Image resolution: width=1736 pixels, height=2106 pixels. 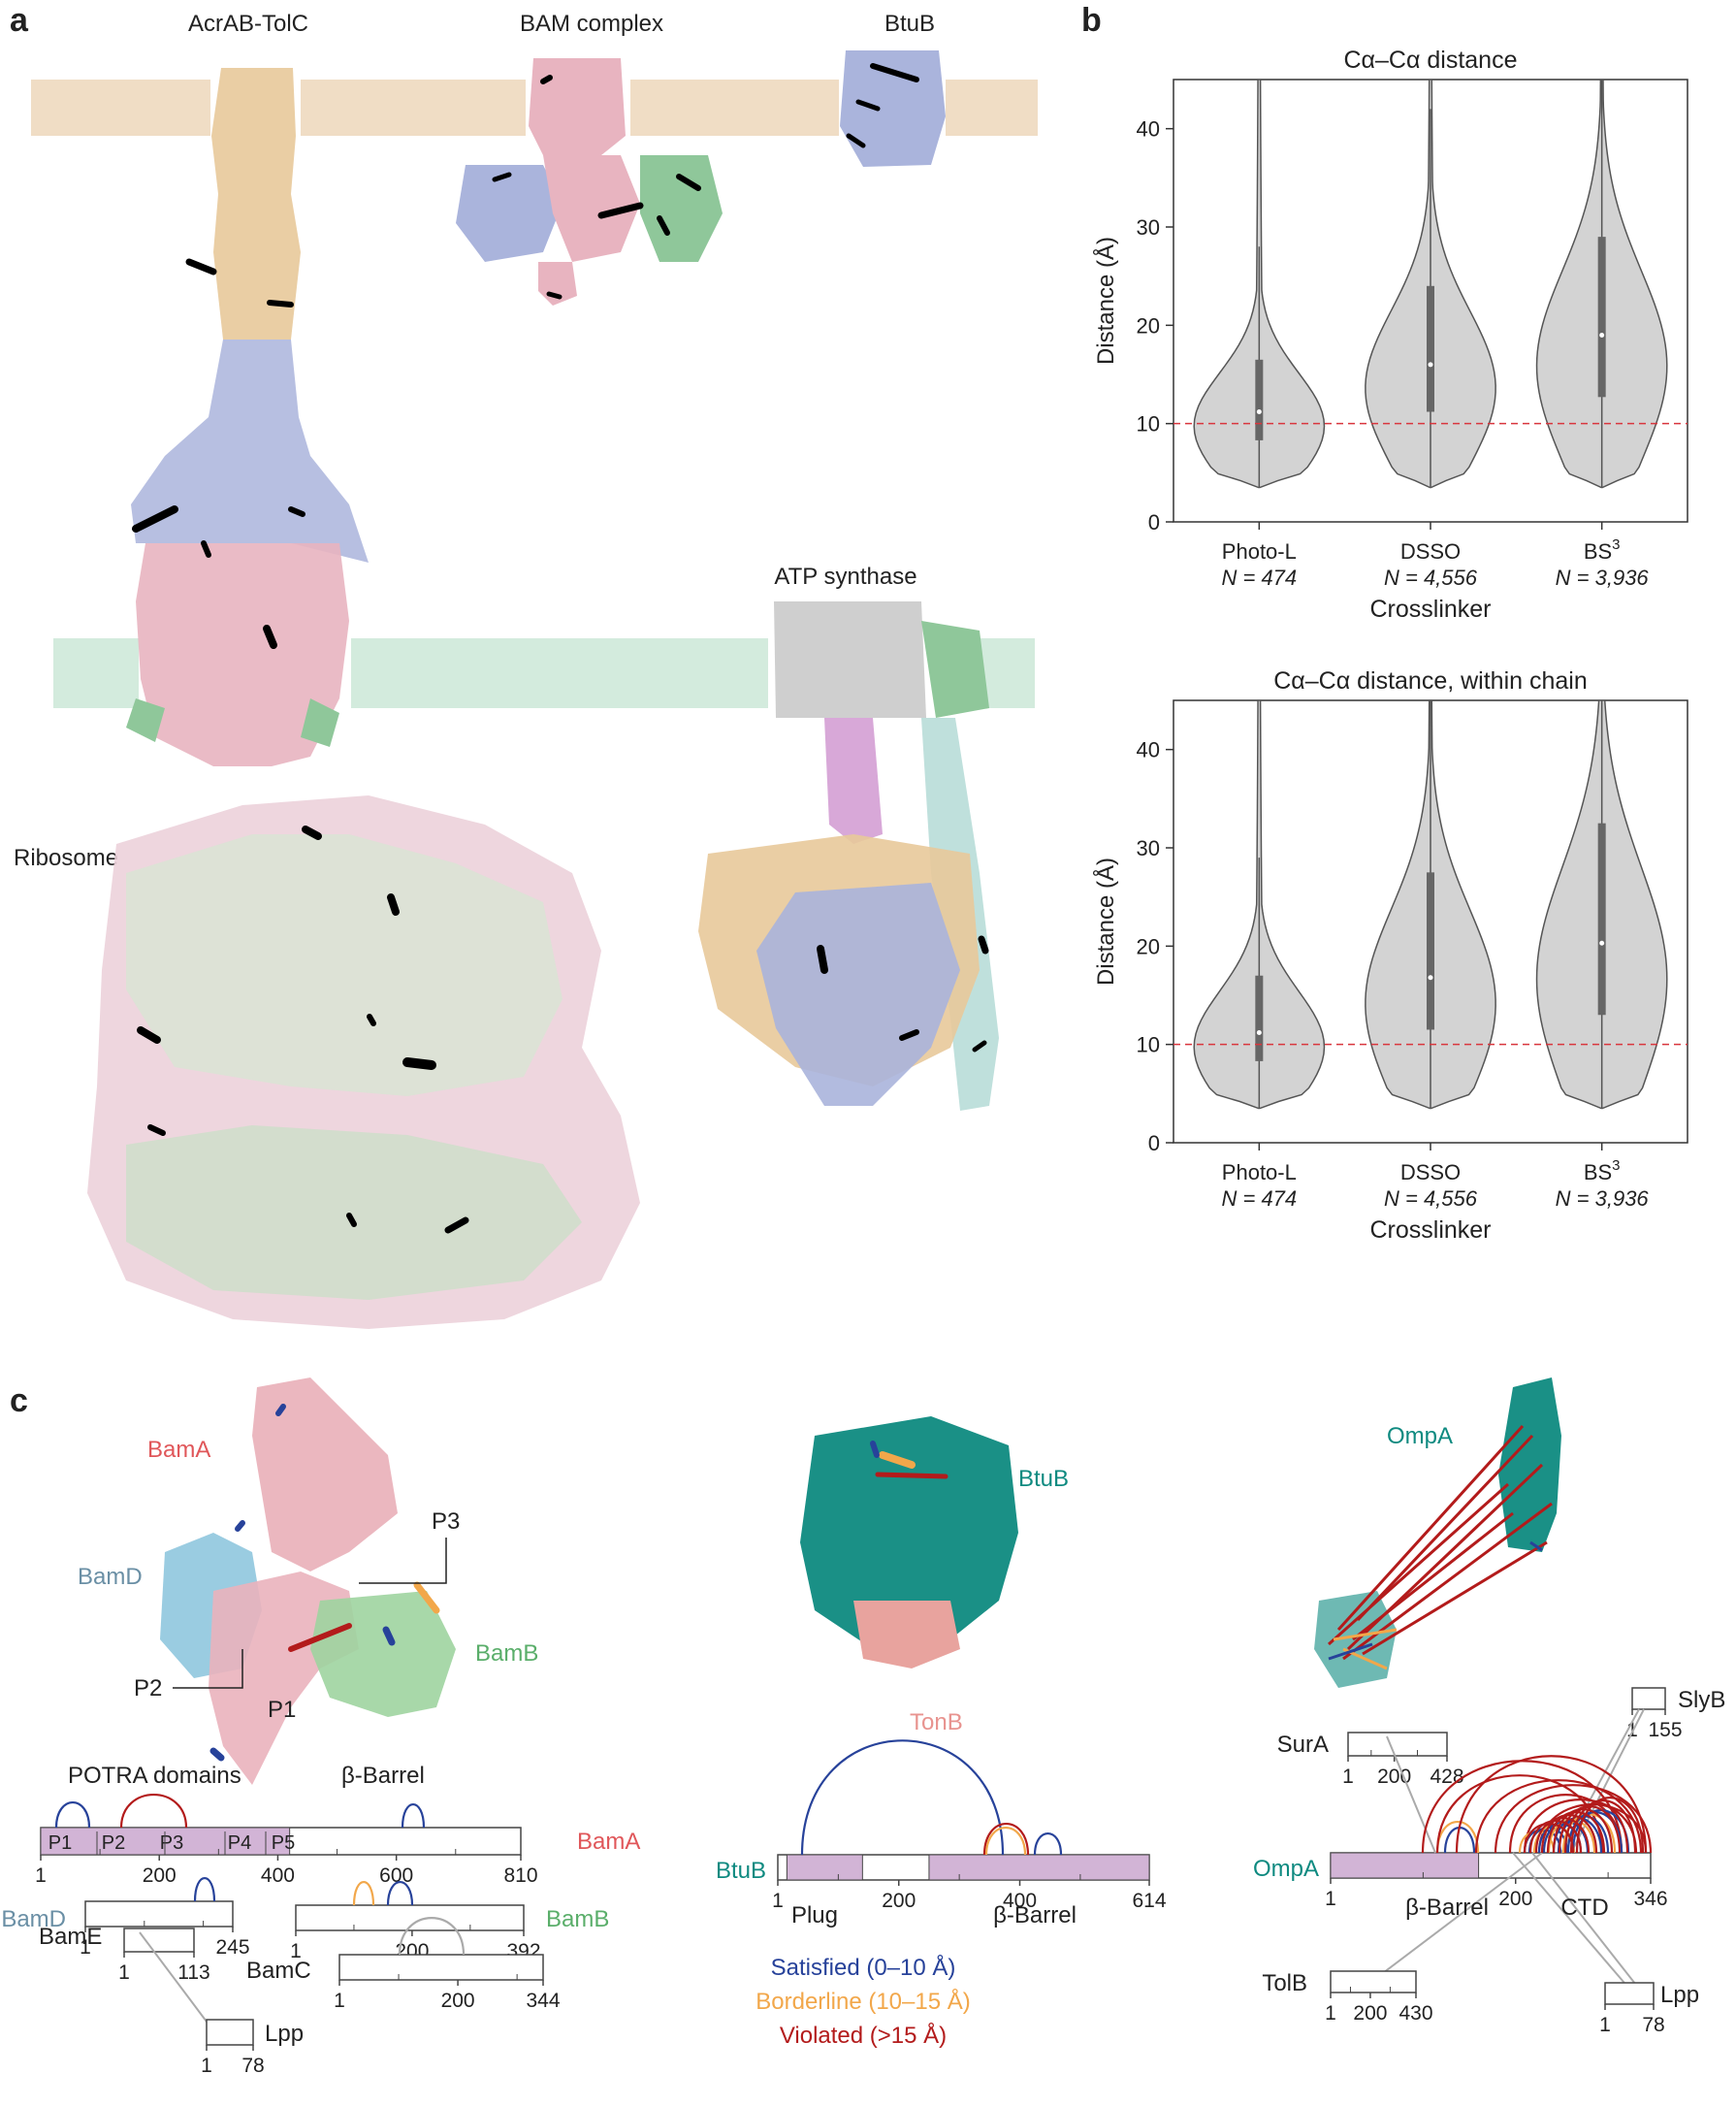 What do you see at coordinates (1286, 1869) in the screenshot?
I see `track-name-ompa: OmpA` at bounding box center [1286, 1869].